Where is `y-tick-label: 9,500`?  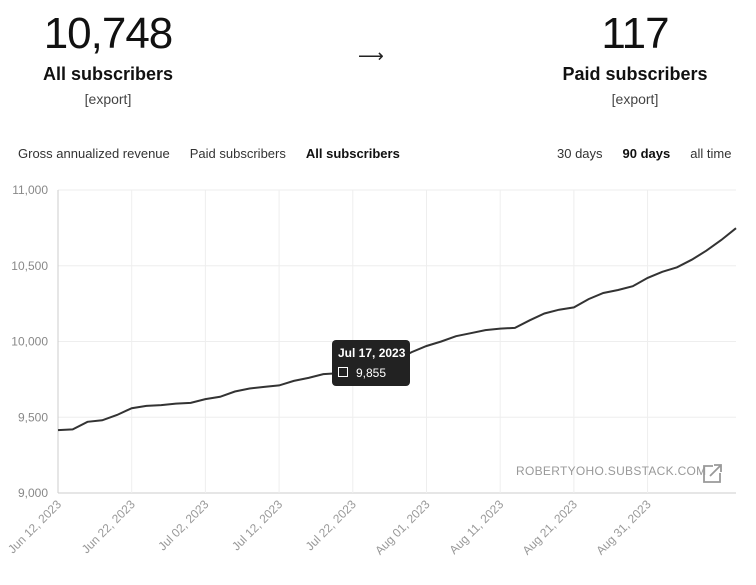 y-tick-label: 9,500 is located at coordinates (33, 417).